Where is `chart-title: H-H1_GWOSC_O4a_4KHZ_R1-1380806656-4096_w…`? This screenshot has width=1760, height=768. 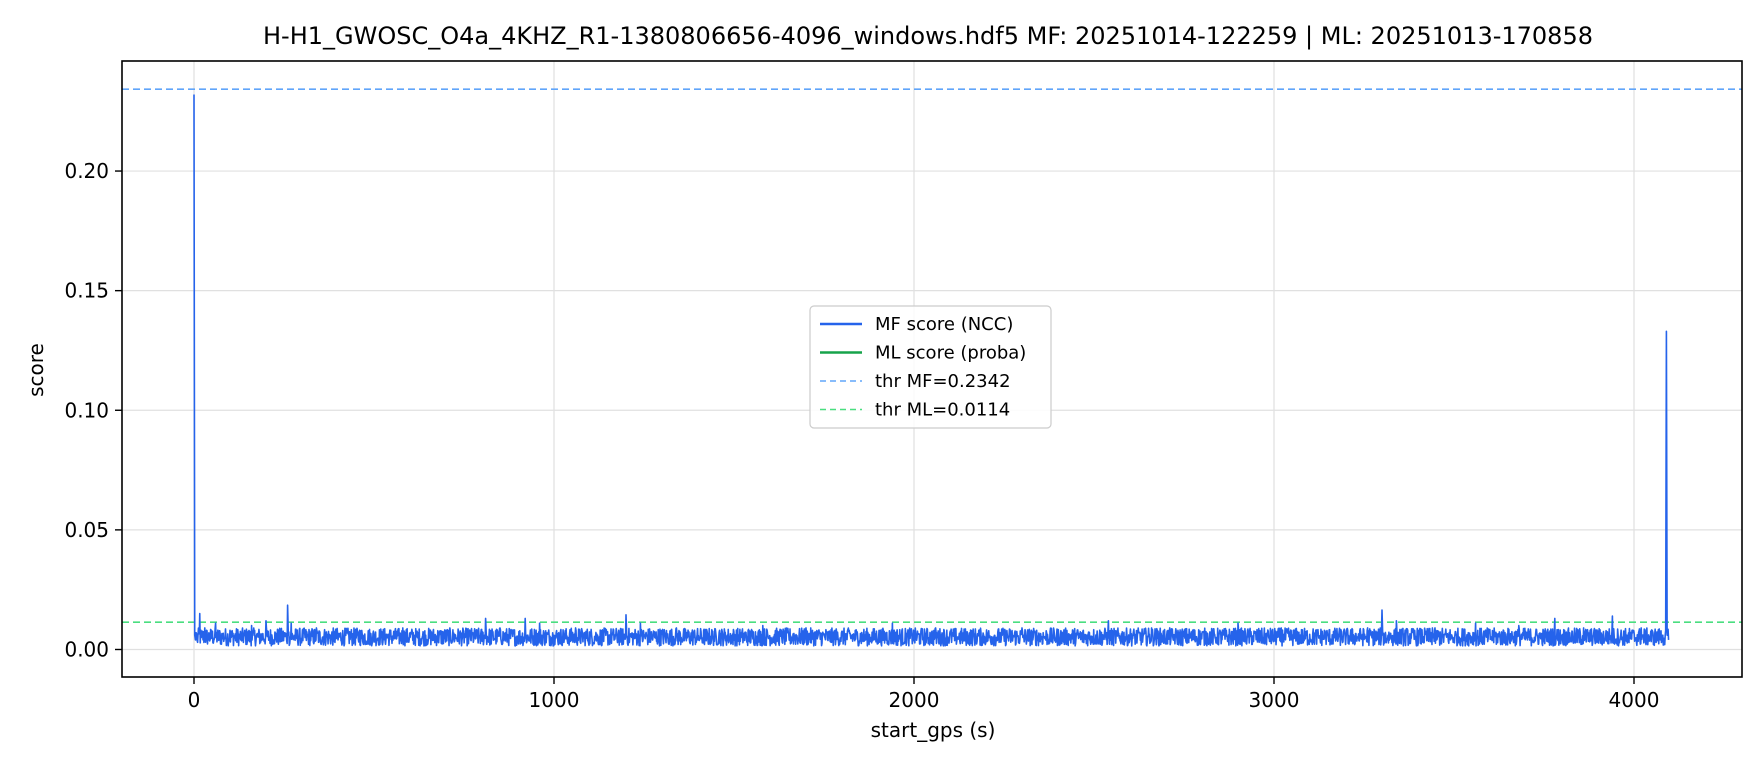 chart-title: H-H1_GWOSC_O4a_4KHZ_R1-1380806656-4096_w… is located at coordinates (928, 36).